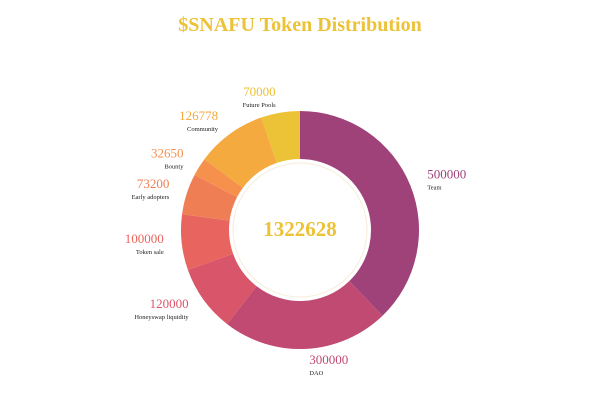 The image size is (600, 400). What do you see at coordinates (218, 178) in the screenshot?
I see `slice-bounty` at bounding box center [218, 178].